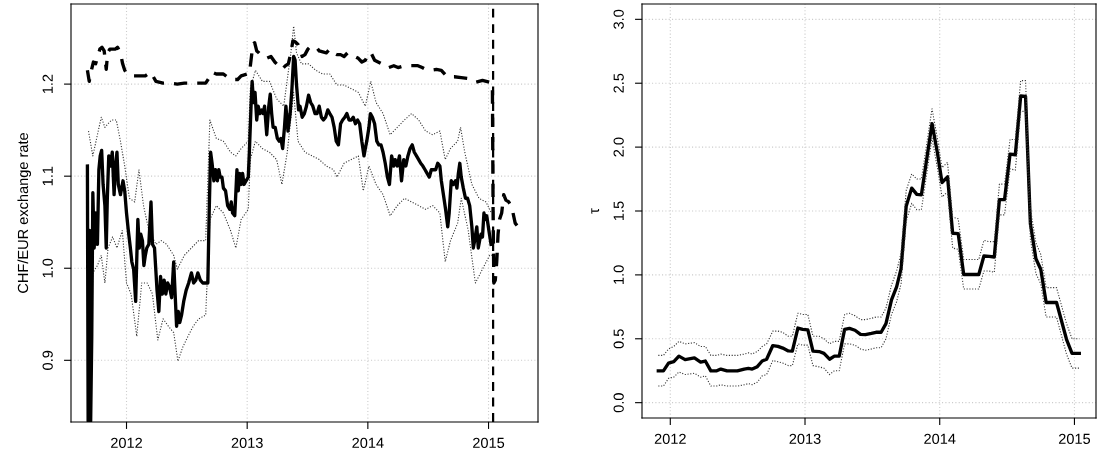 The height and width of the screenshot is (453, 1098). What do you see at coordinates (618, 211) in the screenshot?
I see `y-tick-label: 1.5` at bounding box center [618, 211].